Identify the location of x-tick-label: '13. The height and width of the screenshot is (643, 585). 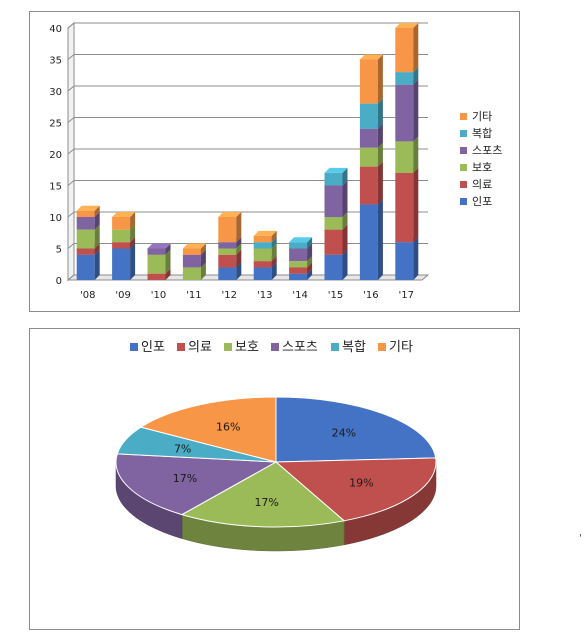
(264, 295).